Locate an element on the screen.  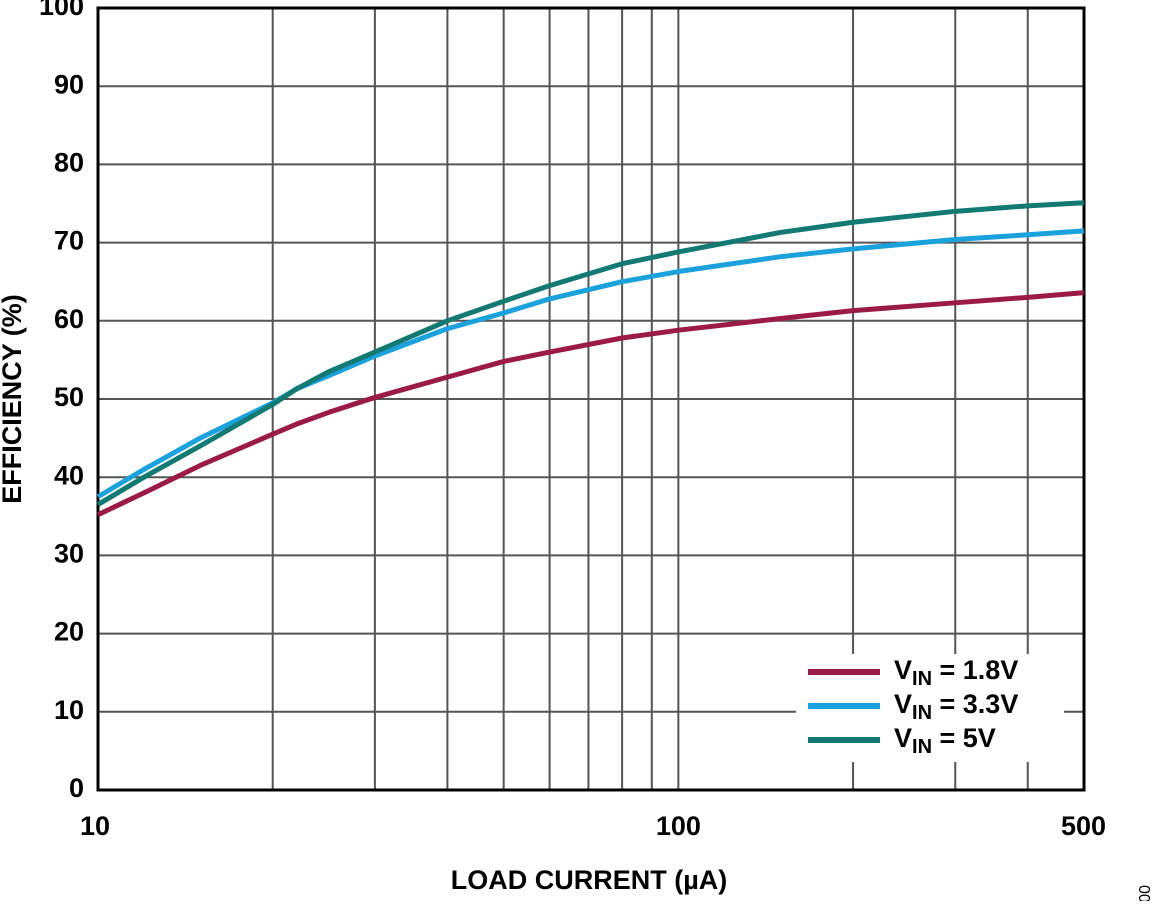
x-tick-label: 10 is located at coordinates (95, 826).